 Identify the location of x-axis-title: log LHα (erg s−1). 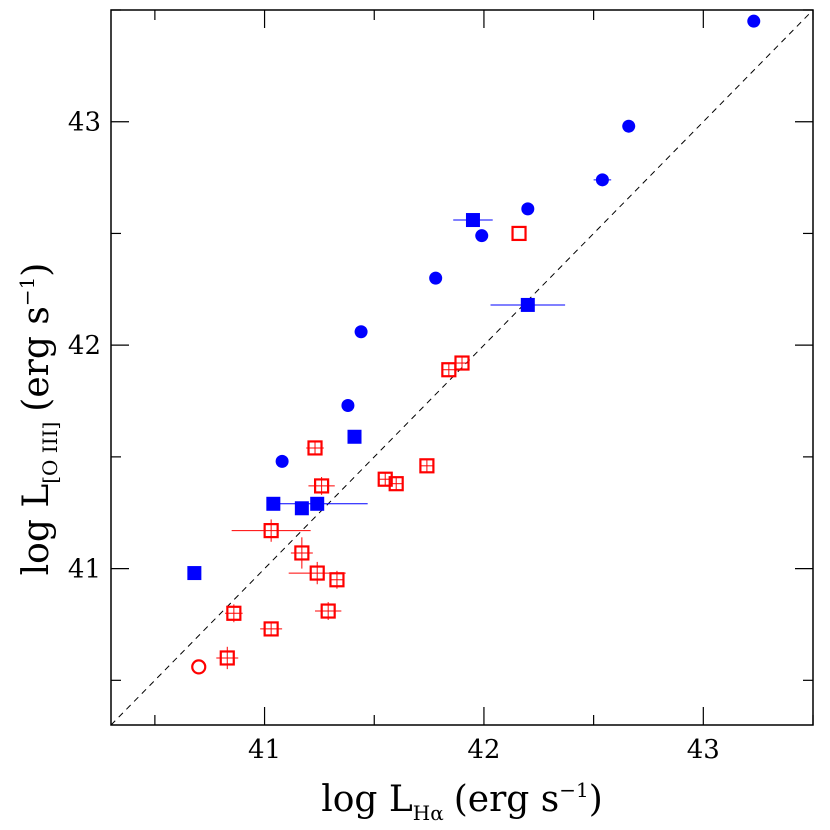
(462, 801).